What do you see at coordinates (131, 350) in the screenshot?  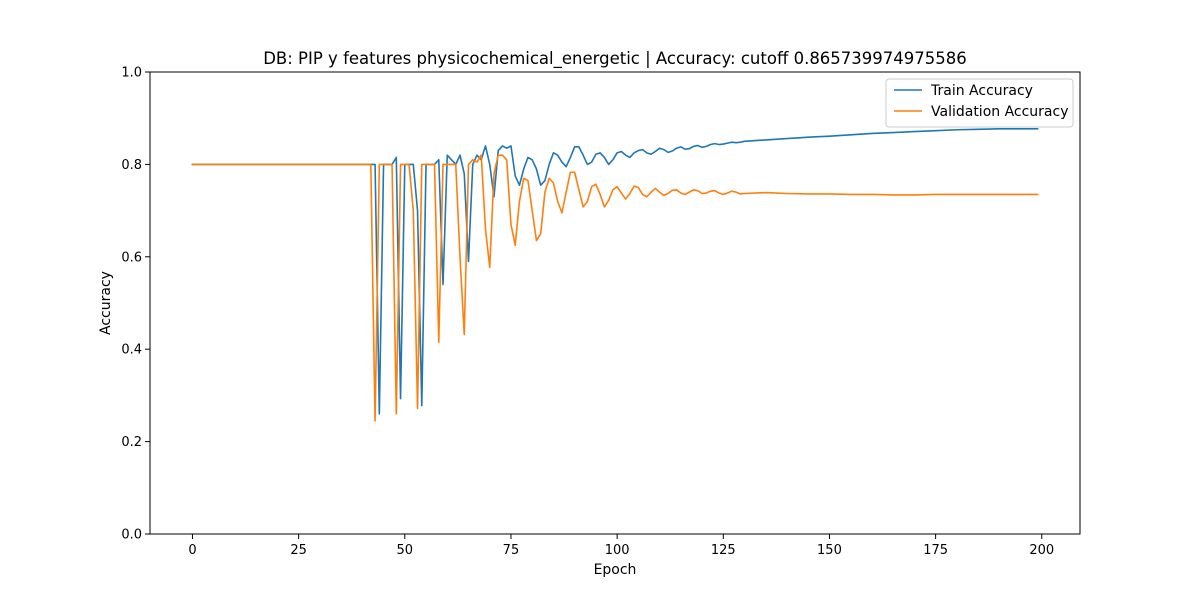 I see `y-tick-label: 0.4` at bounding box center [131, 350].